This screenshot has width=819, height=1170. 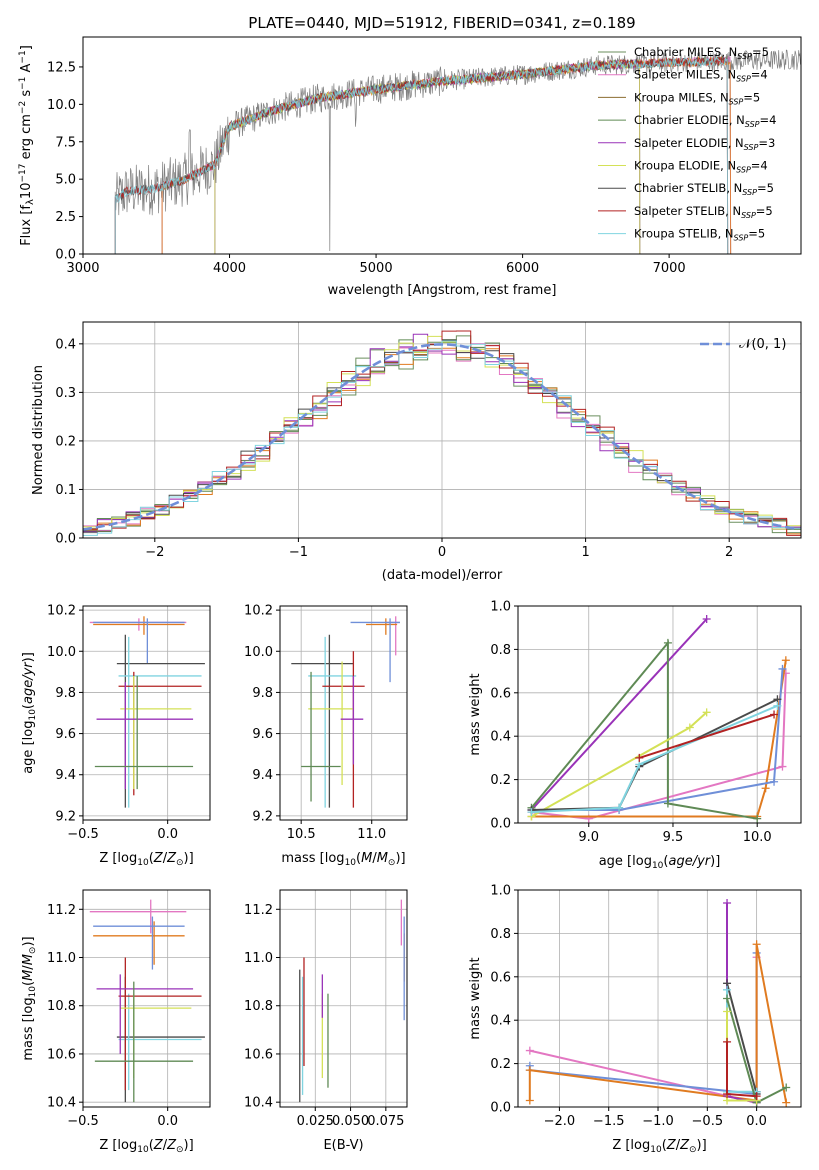 What do you see at coordinates (701, 53) in the screenshot?
I see `spectrum-legend-label: Chabrier MILES, NSSP=5` at bounding box center [701, 53].